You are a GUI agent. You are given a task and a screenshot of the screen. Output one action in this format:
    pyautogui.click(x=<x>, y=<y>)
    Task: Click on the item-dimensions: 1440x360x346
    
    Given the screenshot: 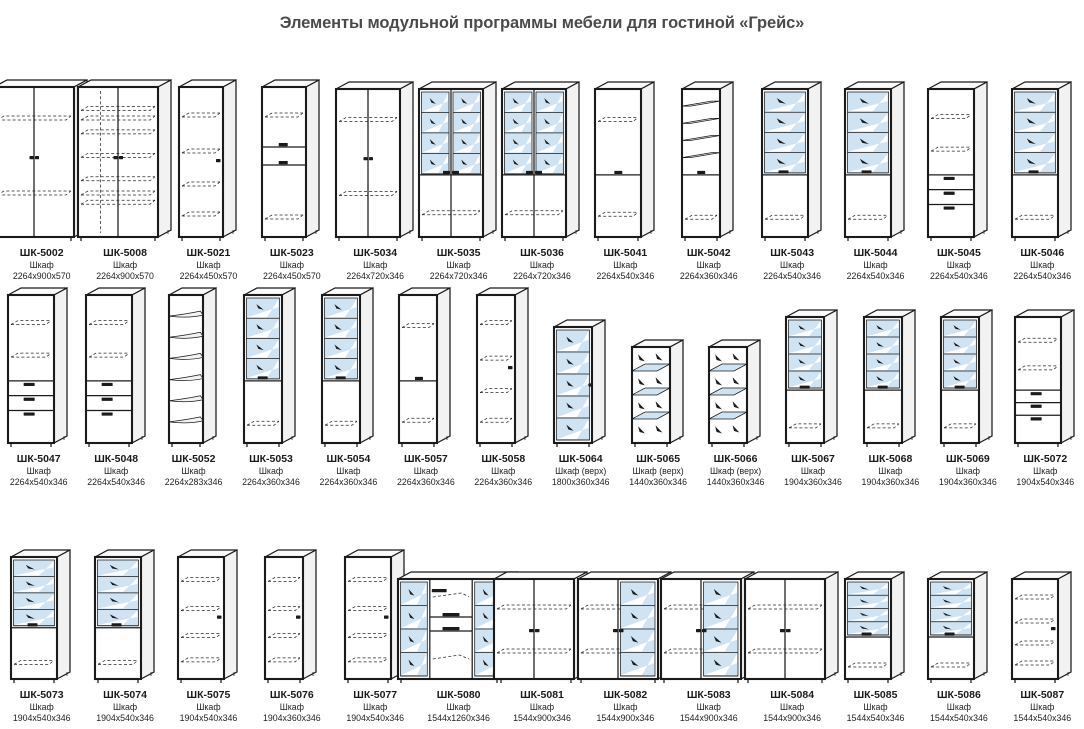 What is the action you would take?
    pyautogui.click(x=658, y=481)
    